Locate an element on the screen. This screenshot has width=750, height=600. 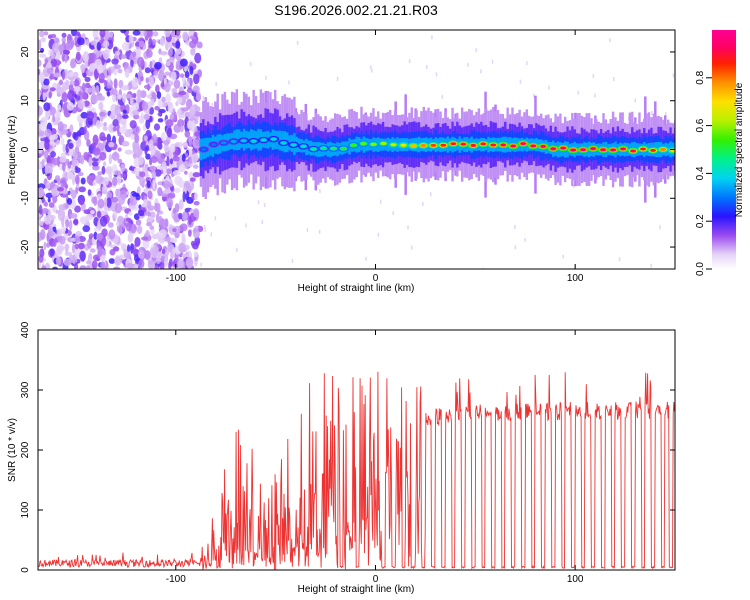
colorbar-scale is located at coordinates (724, 149).